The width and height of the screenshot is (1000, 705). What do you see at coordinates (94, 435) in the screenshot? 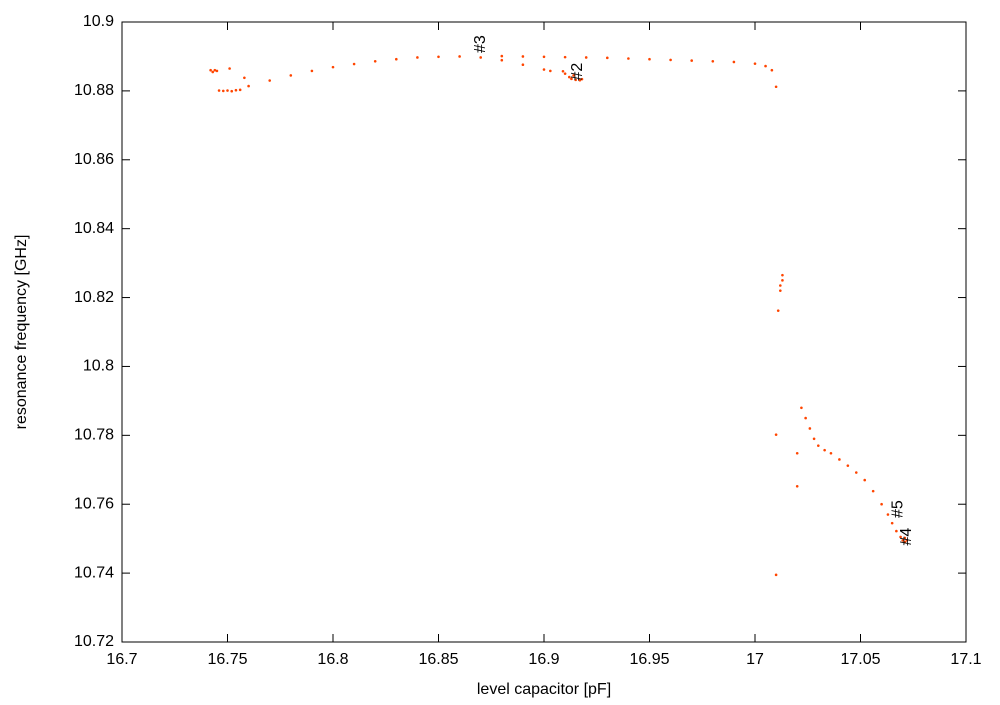
I see `y-tick-label: 10.78` at bounding box center [94, 435].